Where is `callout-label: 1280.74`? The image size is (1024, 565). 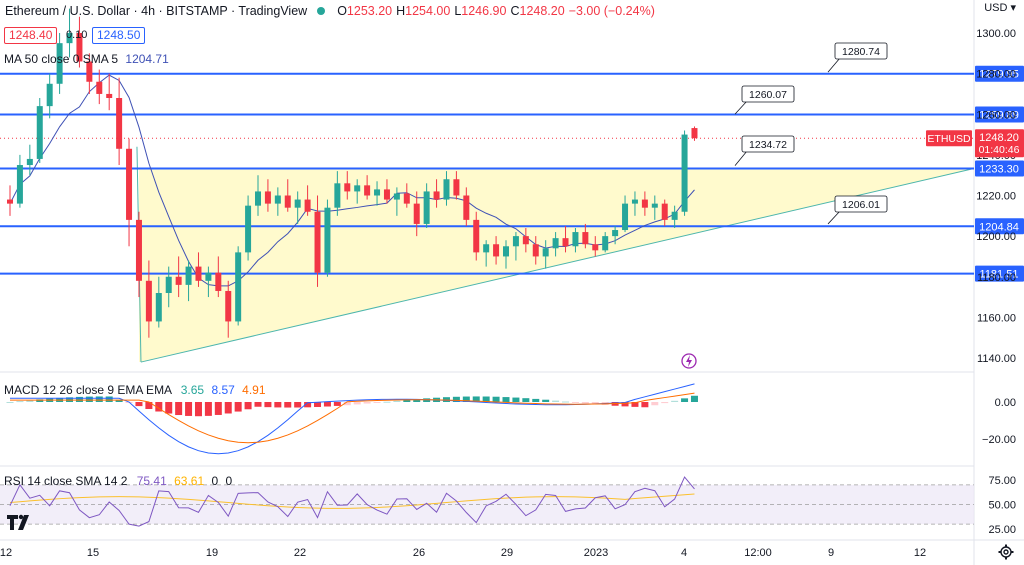
callout-label: 1280.74 is located at coordinates (861, 52).